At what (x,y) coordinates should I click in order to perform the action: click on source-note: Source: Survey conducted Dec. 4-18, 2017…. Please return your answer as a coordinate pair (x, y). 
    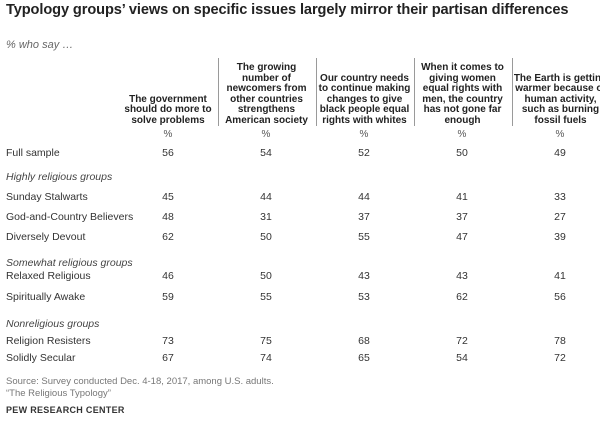
    Looking at the image, I should click on (140, 387).